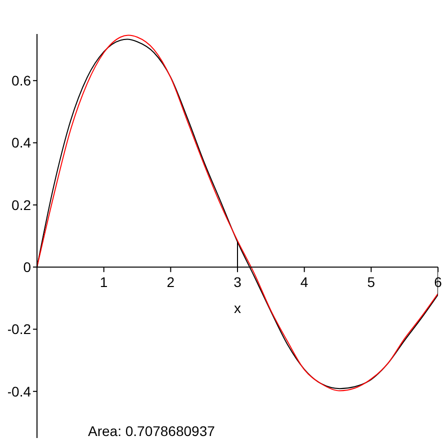 The image size is (446, 446). Describe the element at coordinates (304, 282) in the screenshot. I see `x-tick-label: 4` at that location.